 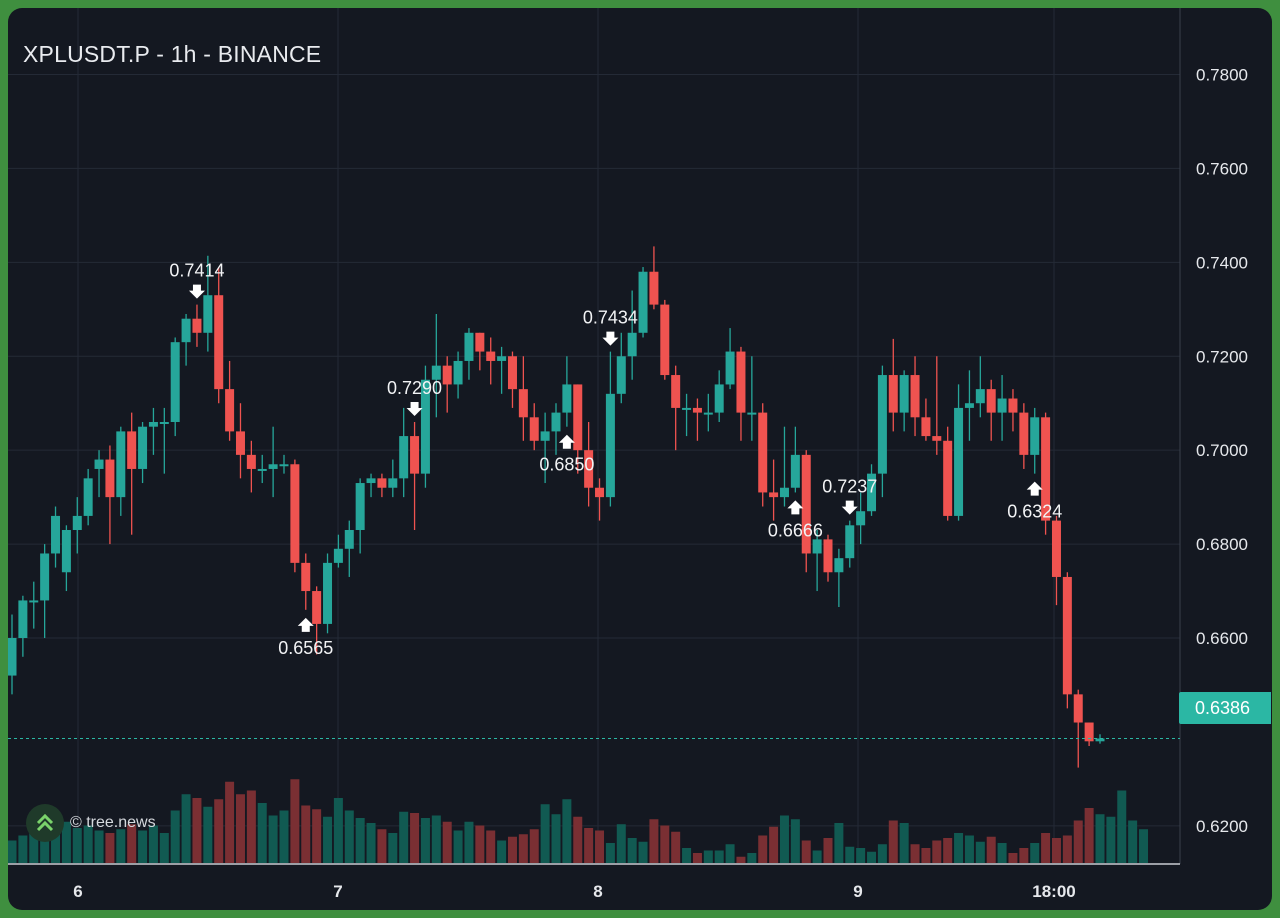 I want to click on watermark: © tree.news, so click(x=91, y=823).